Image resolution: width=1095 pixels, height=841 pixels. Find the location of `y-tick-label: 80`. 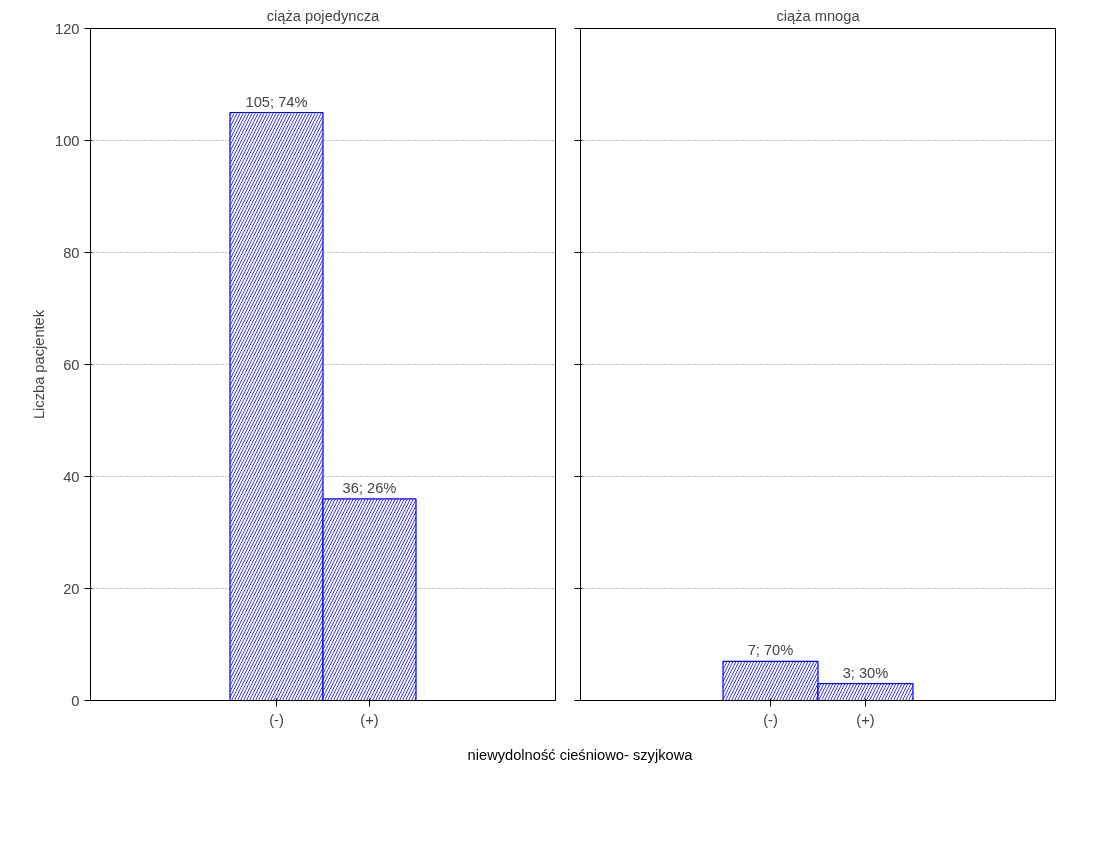

y-tick-label: 80 is located at coordinates (71, 252).